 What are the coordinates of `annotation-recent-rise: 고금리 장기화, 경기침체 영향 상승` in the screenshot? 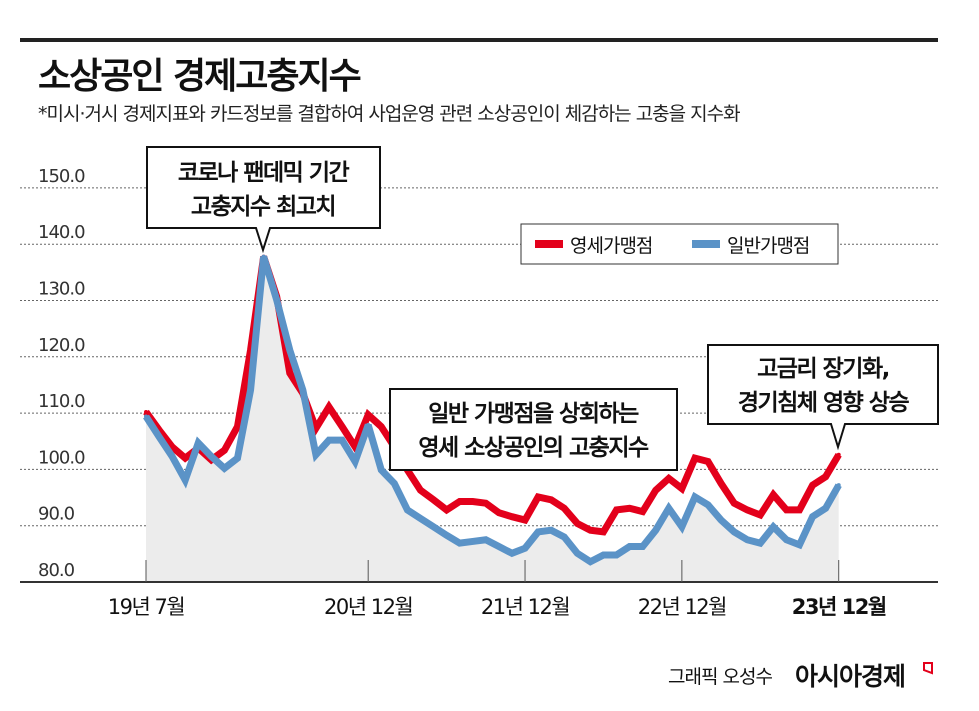 It's located at (823, 397).